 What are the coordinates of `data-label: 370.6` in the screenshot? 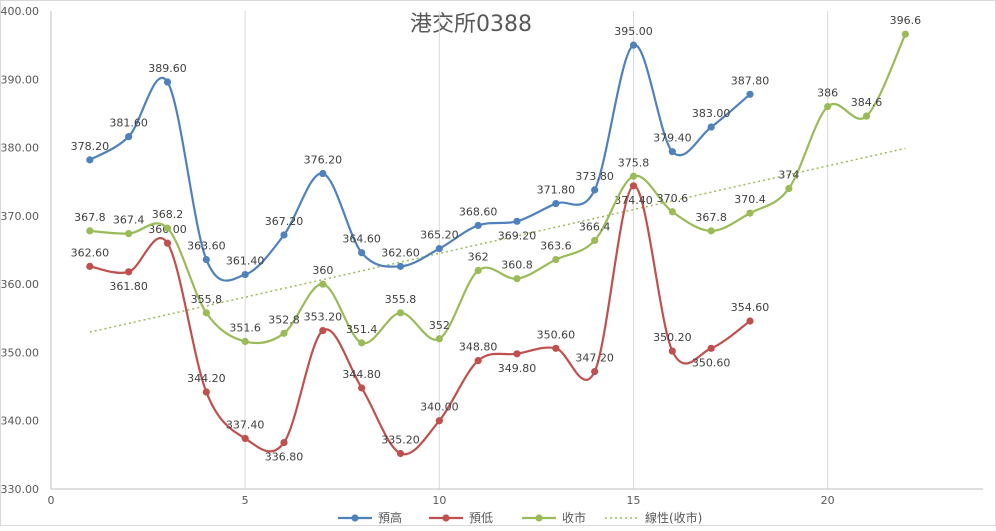 It's located at (673, 198).